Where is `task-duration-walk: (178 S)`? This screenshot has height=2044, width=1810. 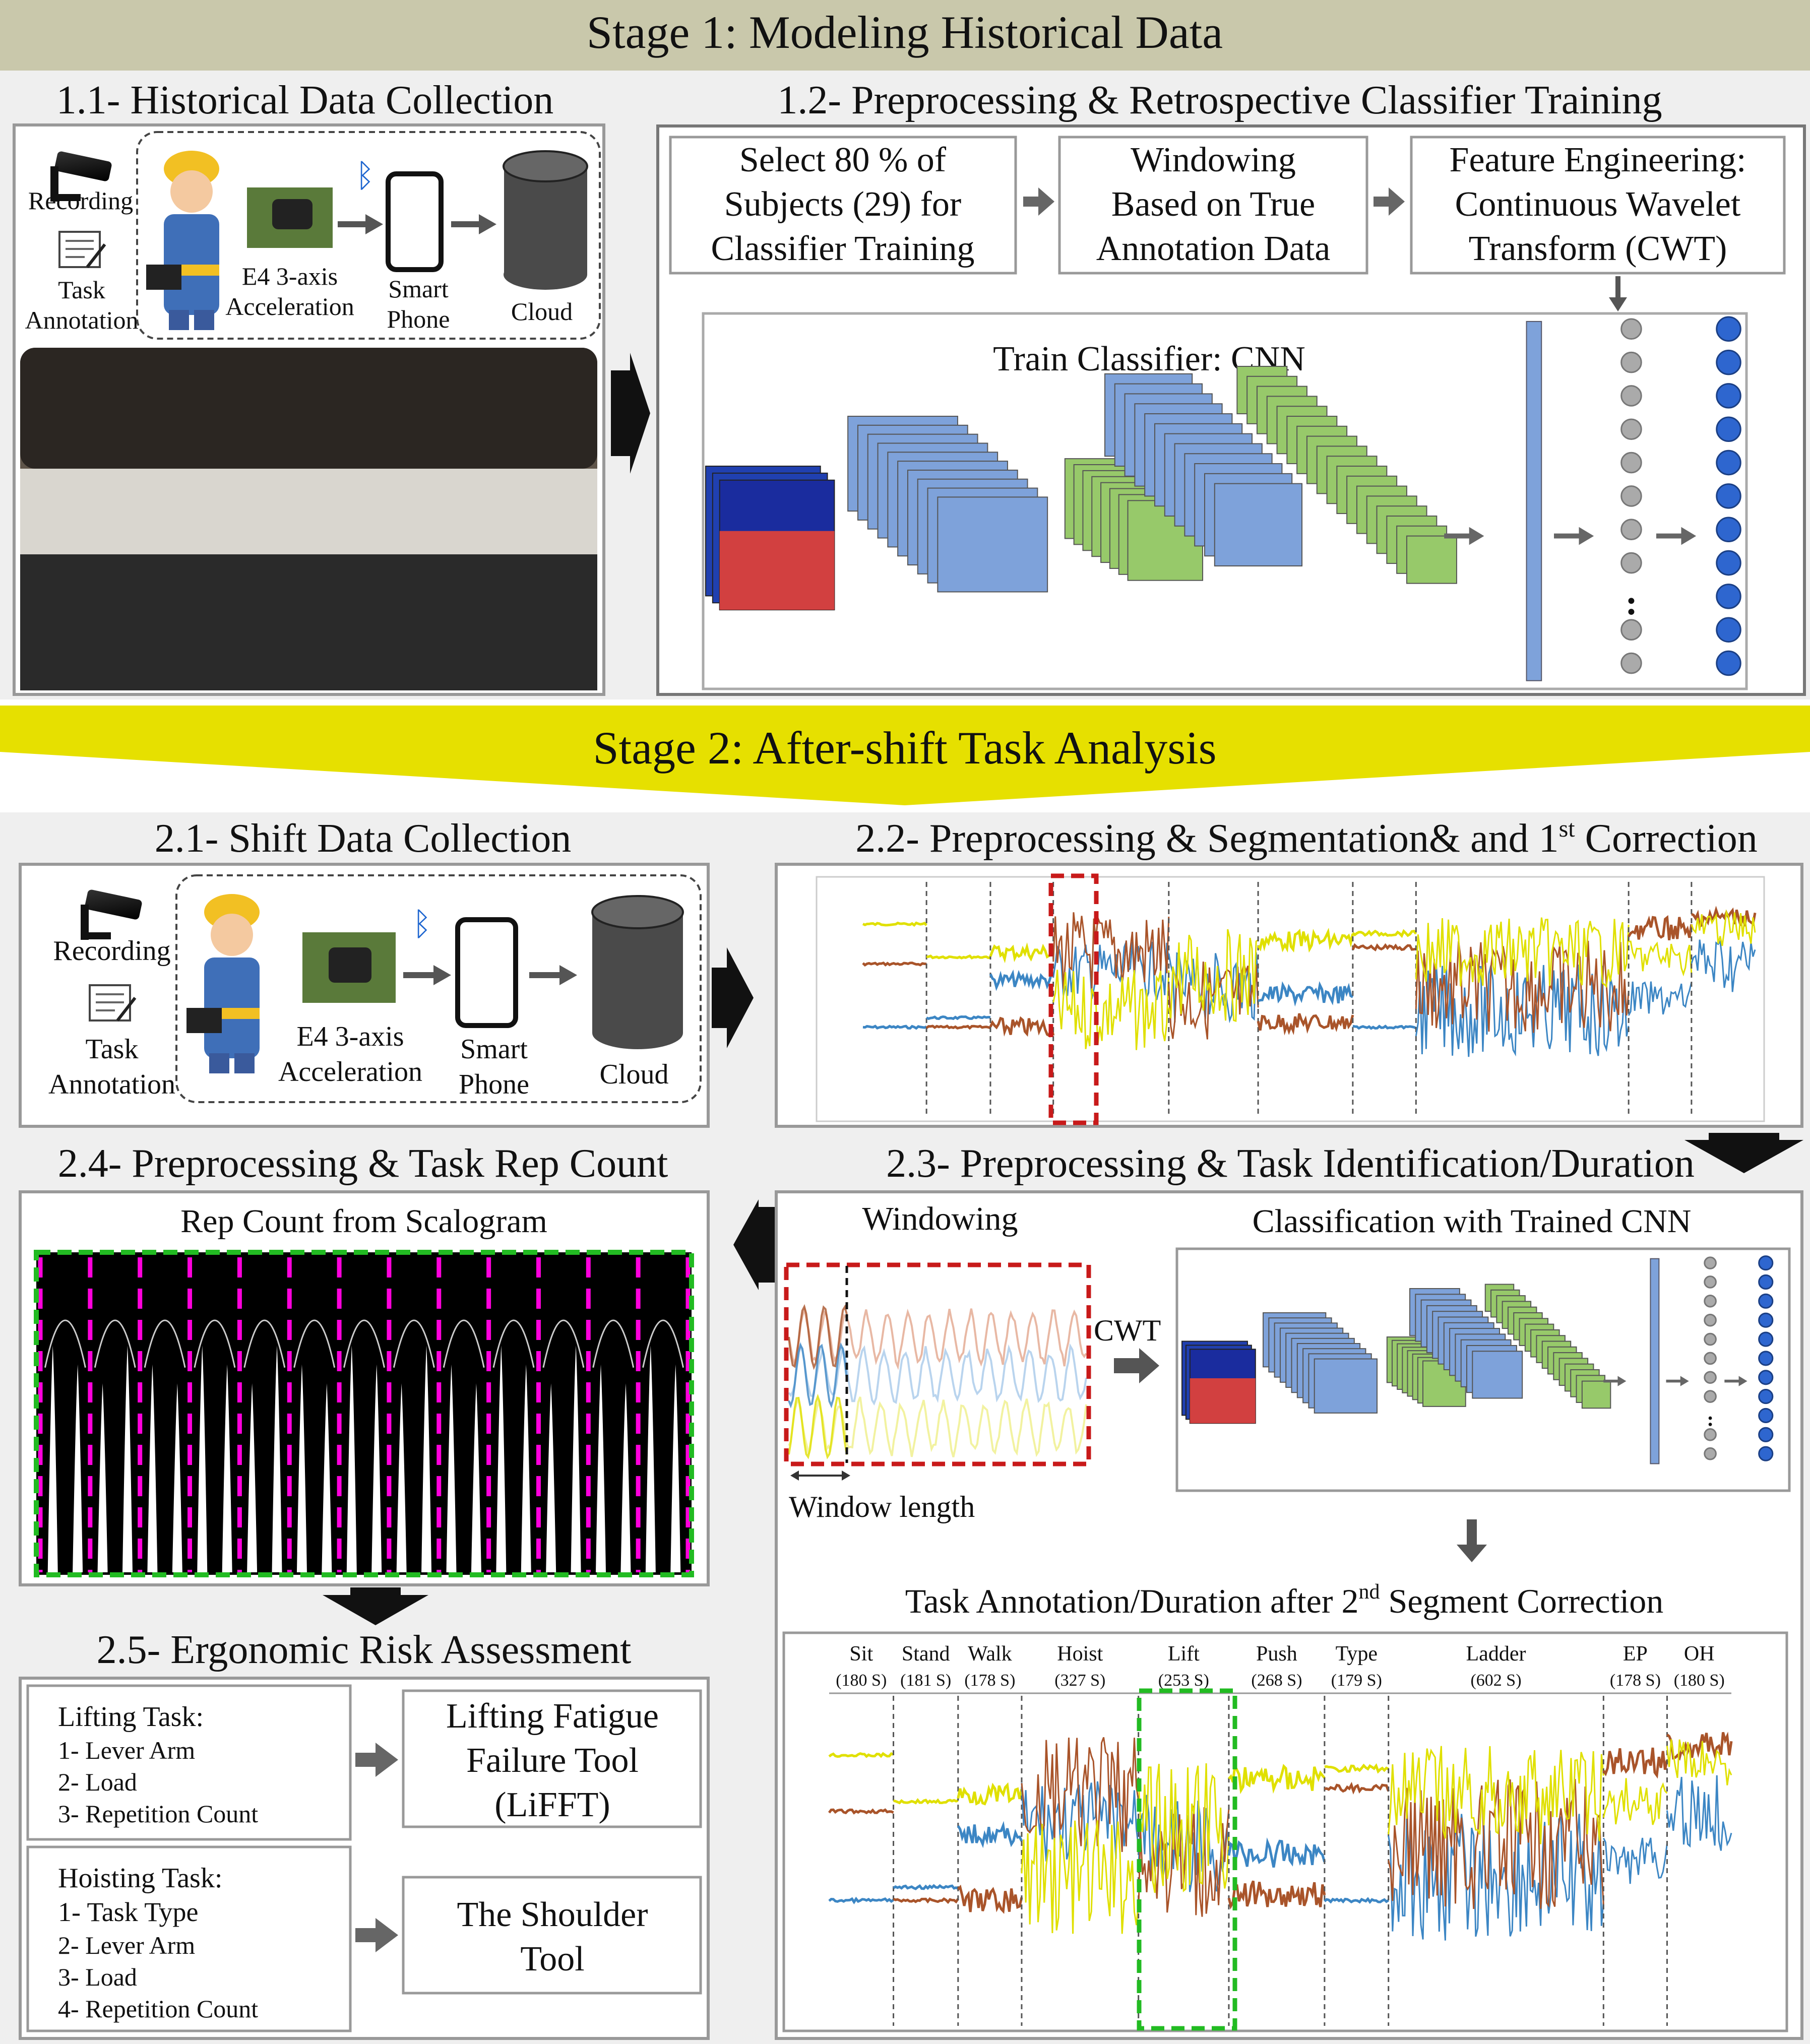 task-duration-walk: (178 S) is located at coordinates (989, 1680).